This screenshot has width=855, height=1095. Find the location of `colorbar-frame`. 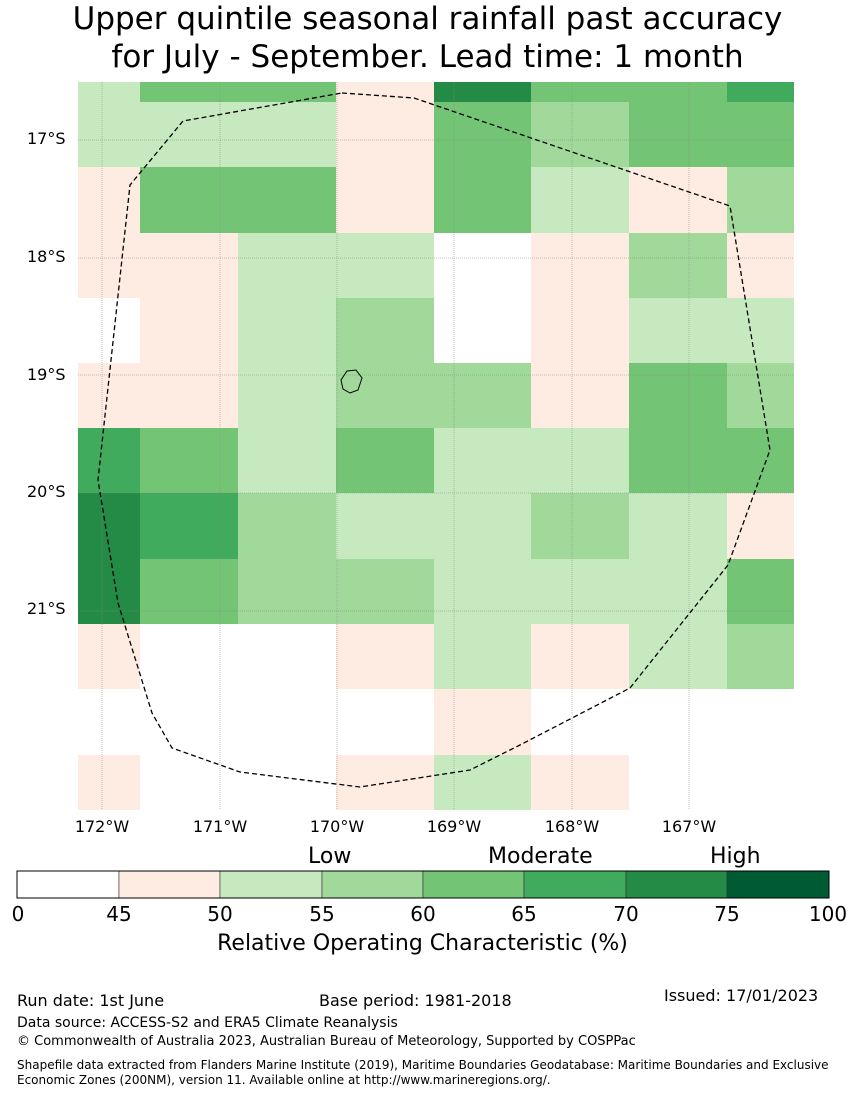

colorbar-frame is located at coordinates (423, 884).